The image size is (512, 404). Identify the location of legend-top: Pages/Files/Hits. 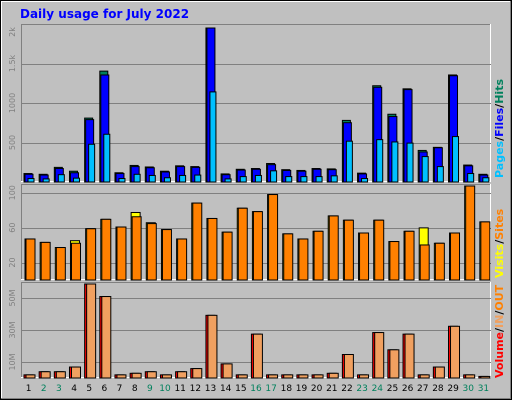
(499, 128).